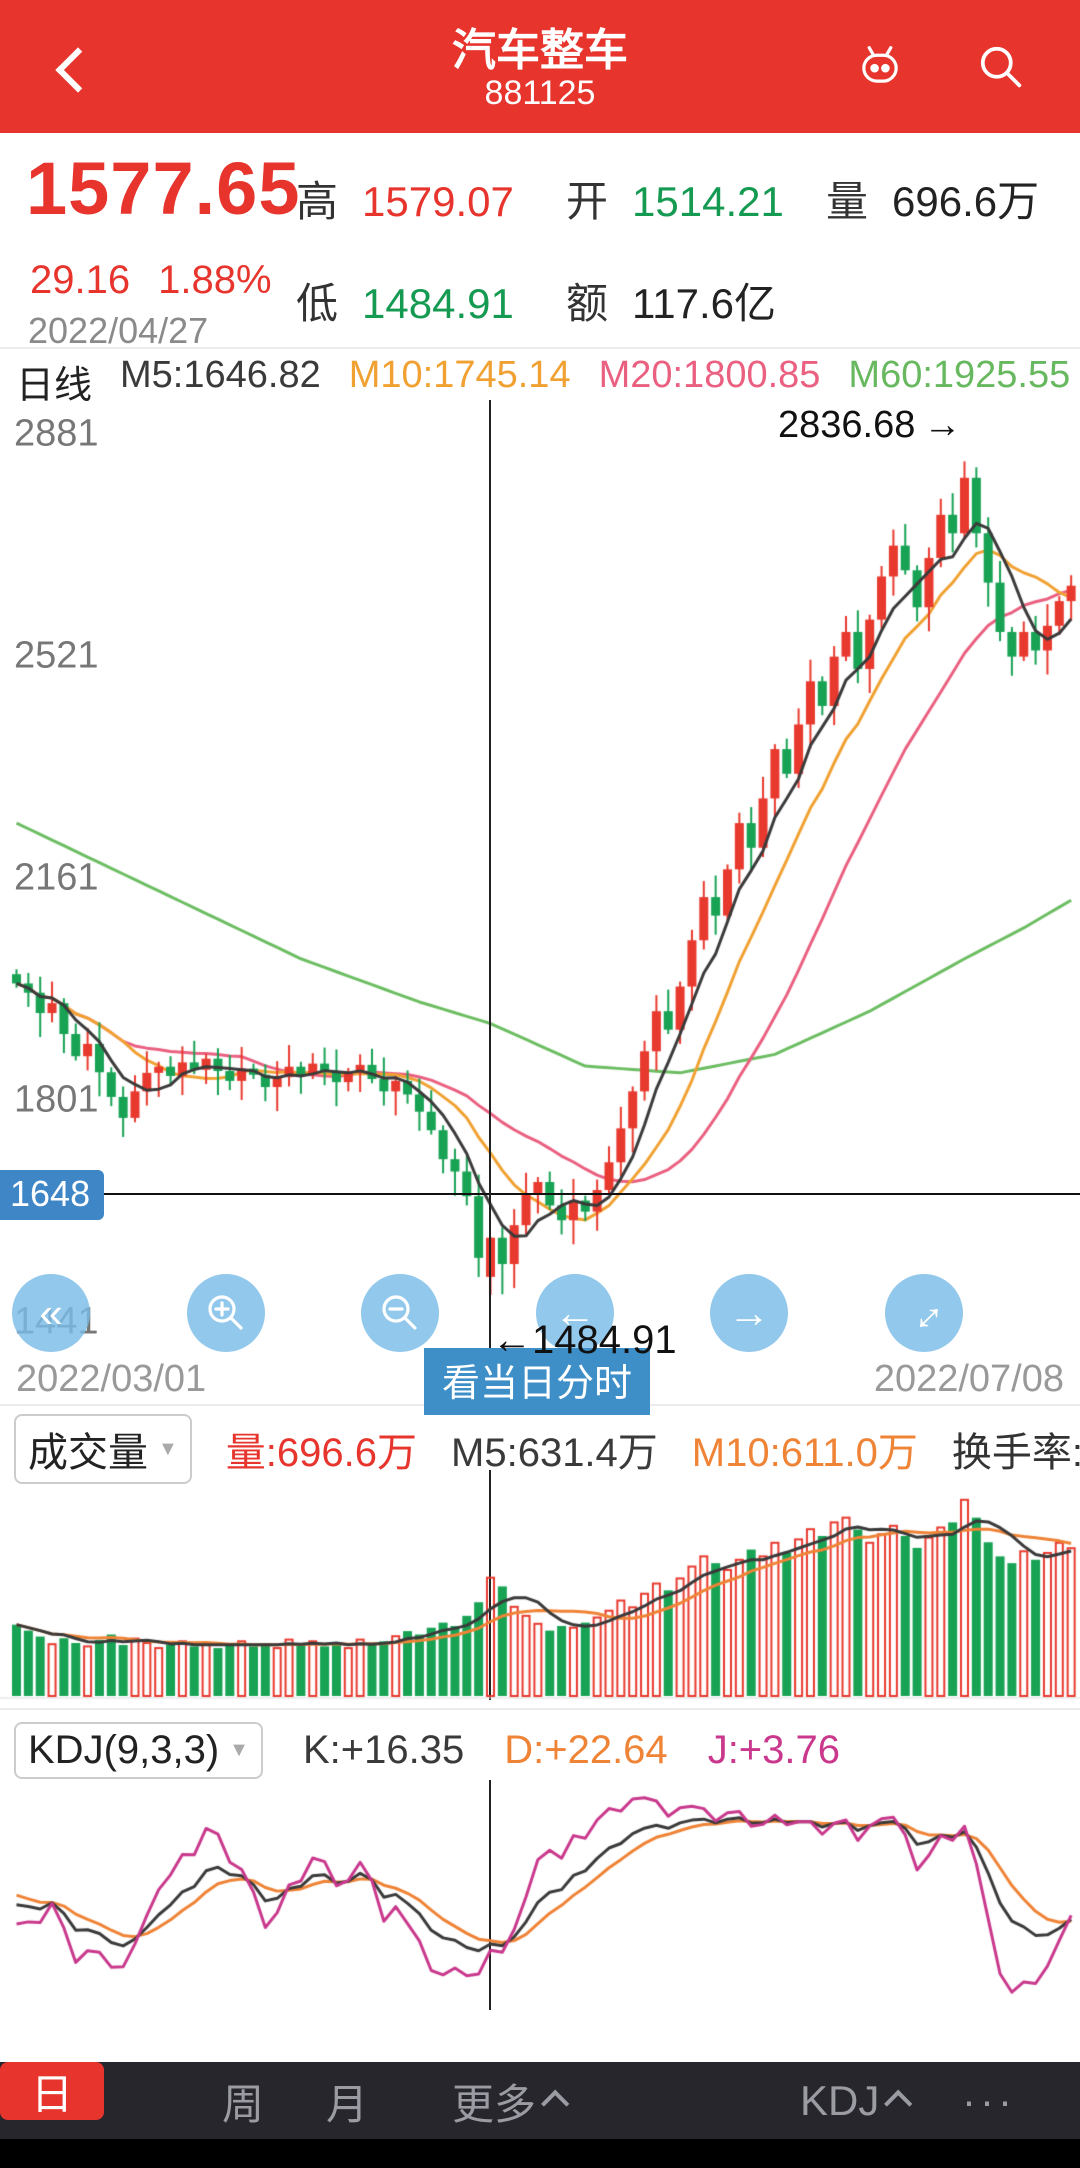 Image resolution: width=1080 pixels, height=2168 pixels. Describe the element at coordinates (968, 1379) in the screenshot. I see `chart-end-date: 2022/07/08` at that location.